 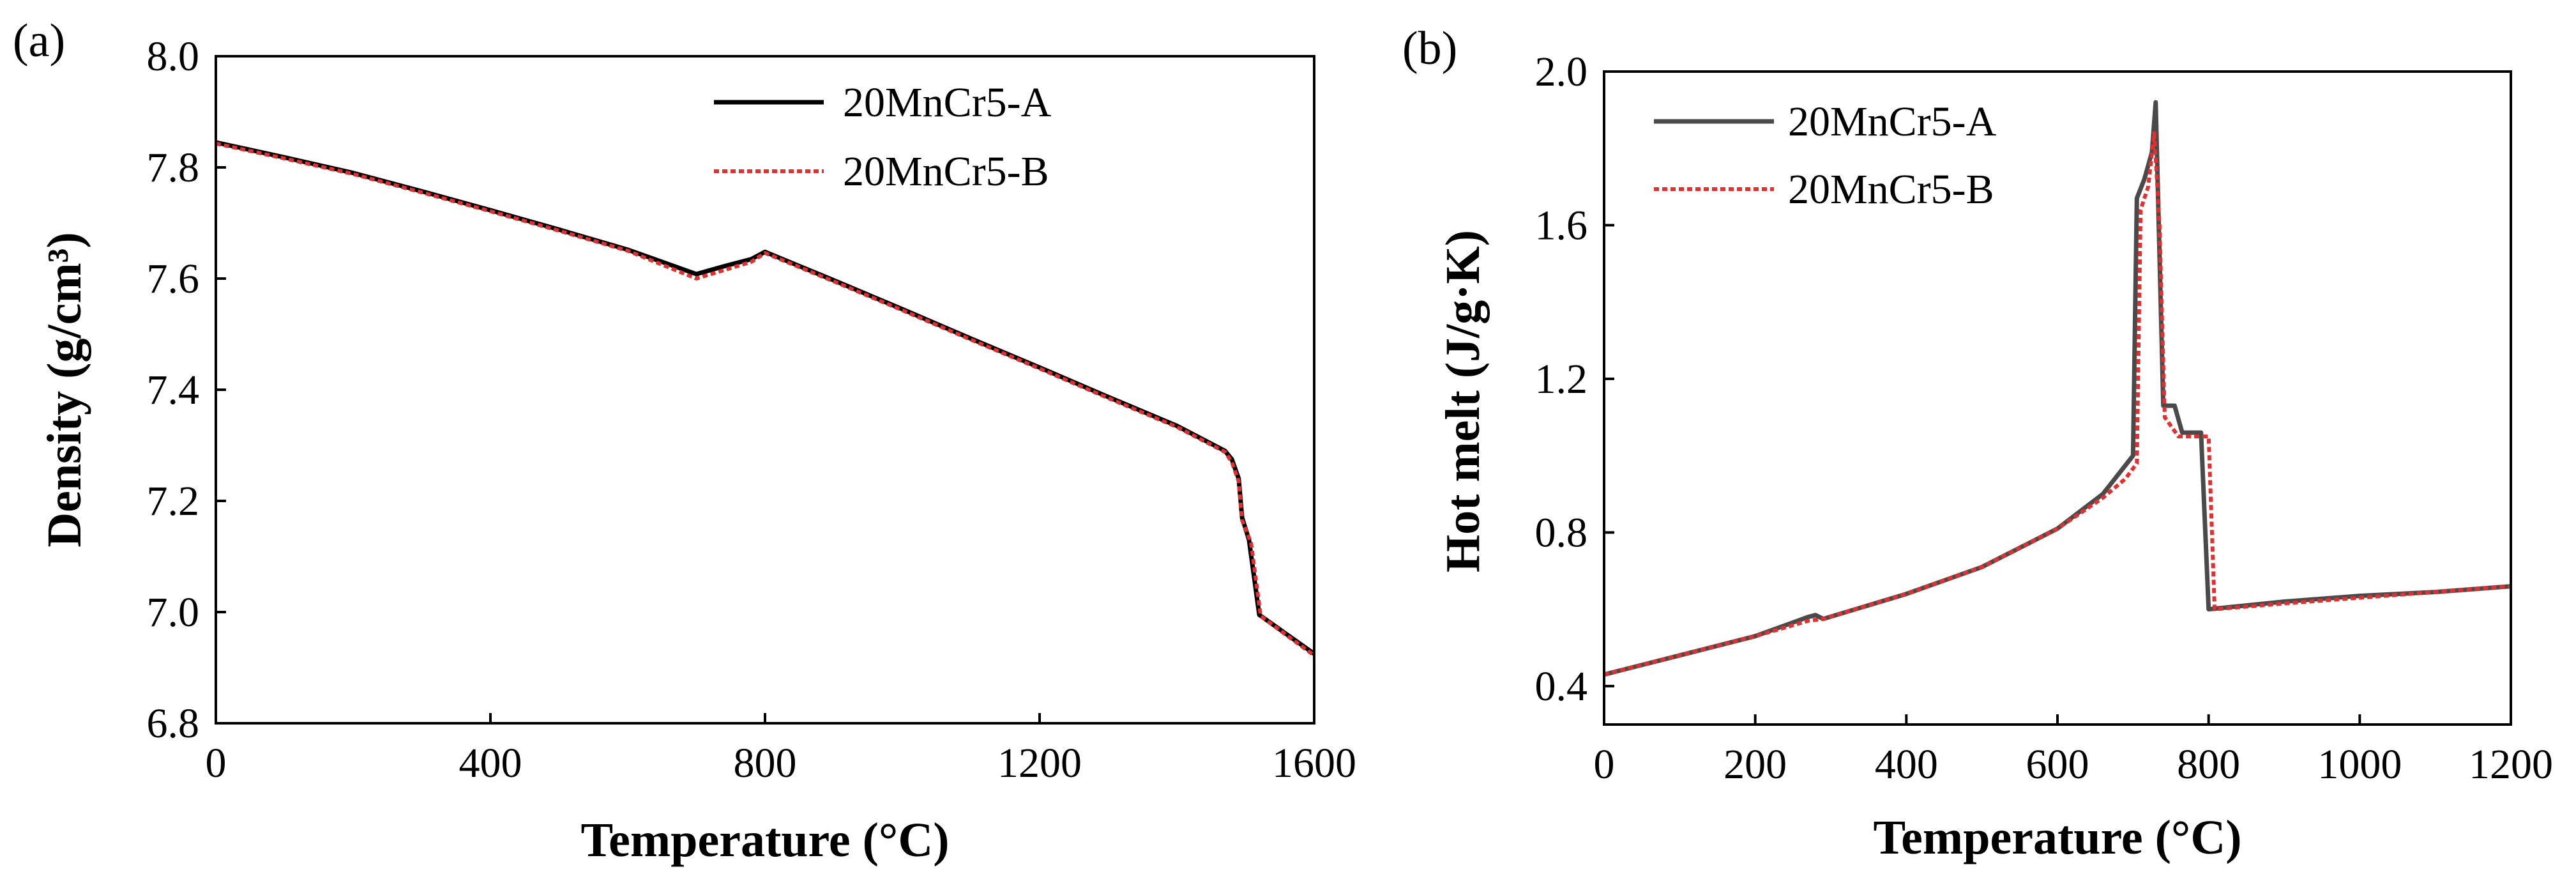 I want to click on y-ticks-b: 0.4 0.8 1.2 1.6 2.0, so click(x=1574, y=380).